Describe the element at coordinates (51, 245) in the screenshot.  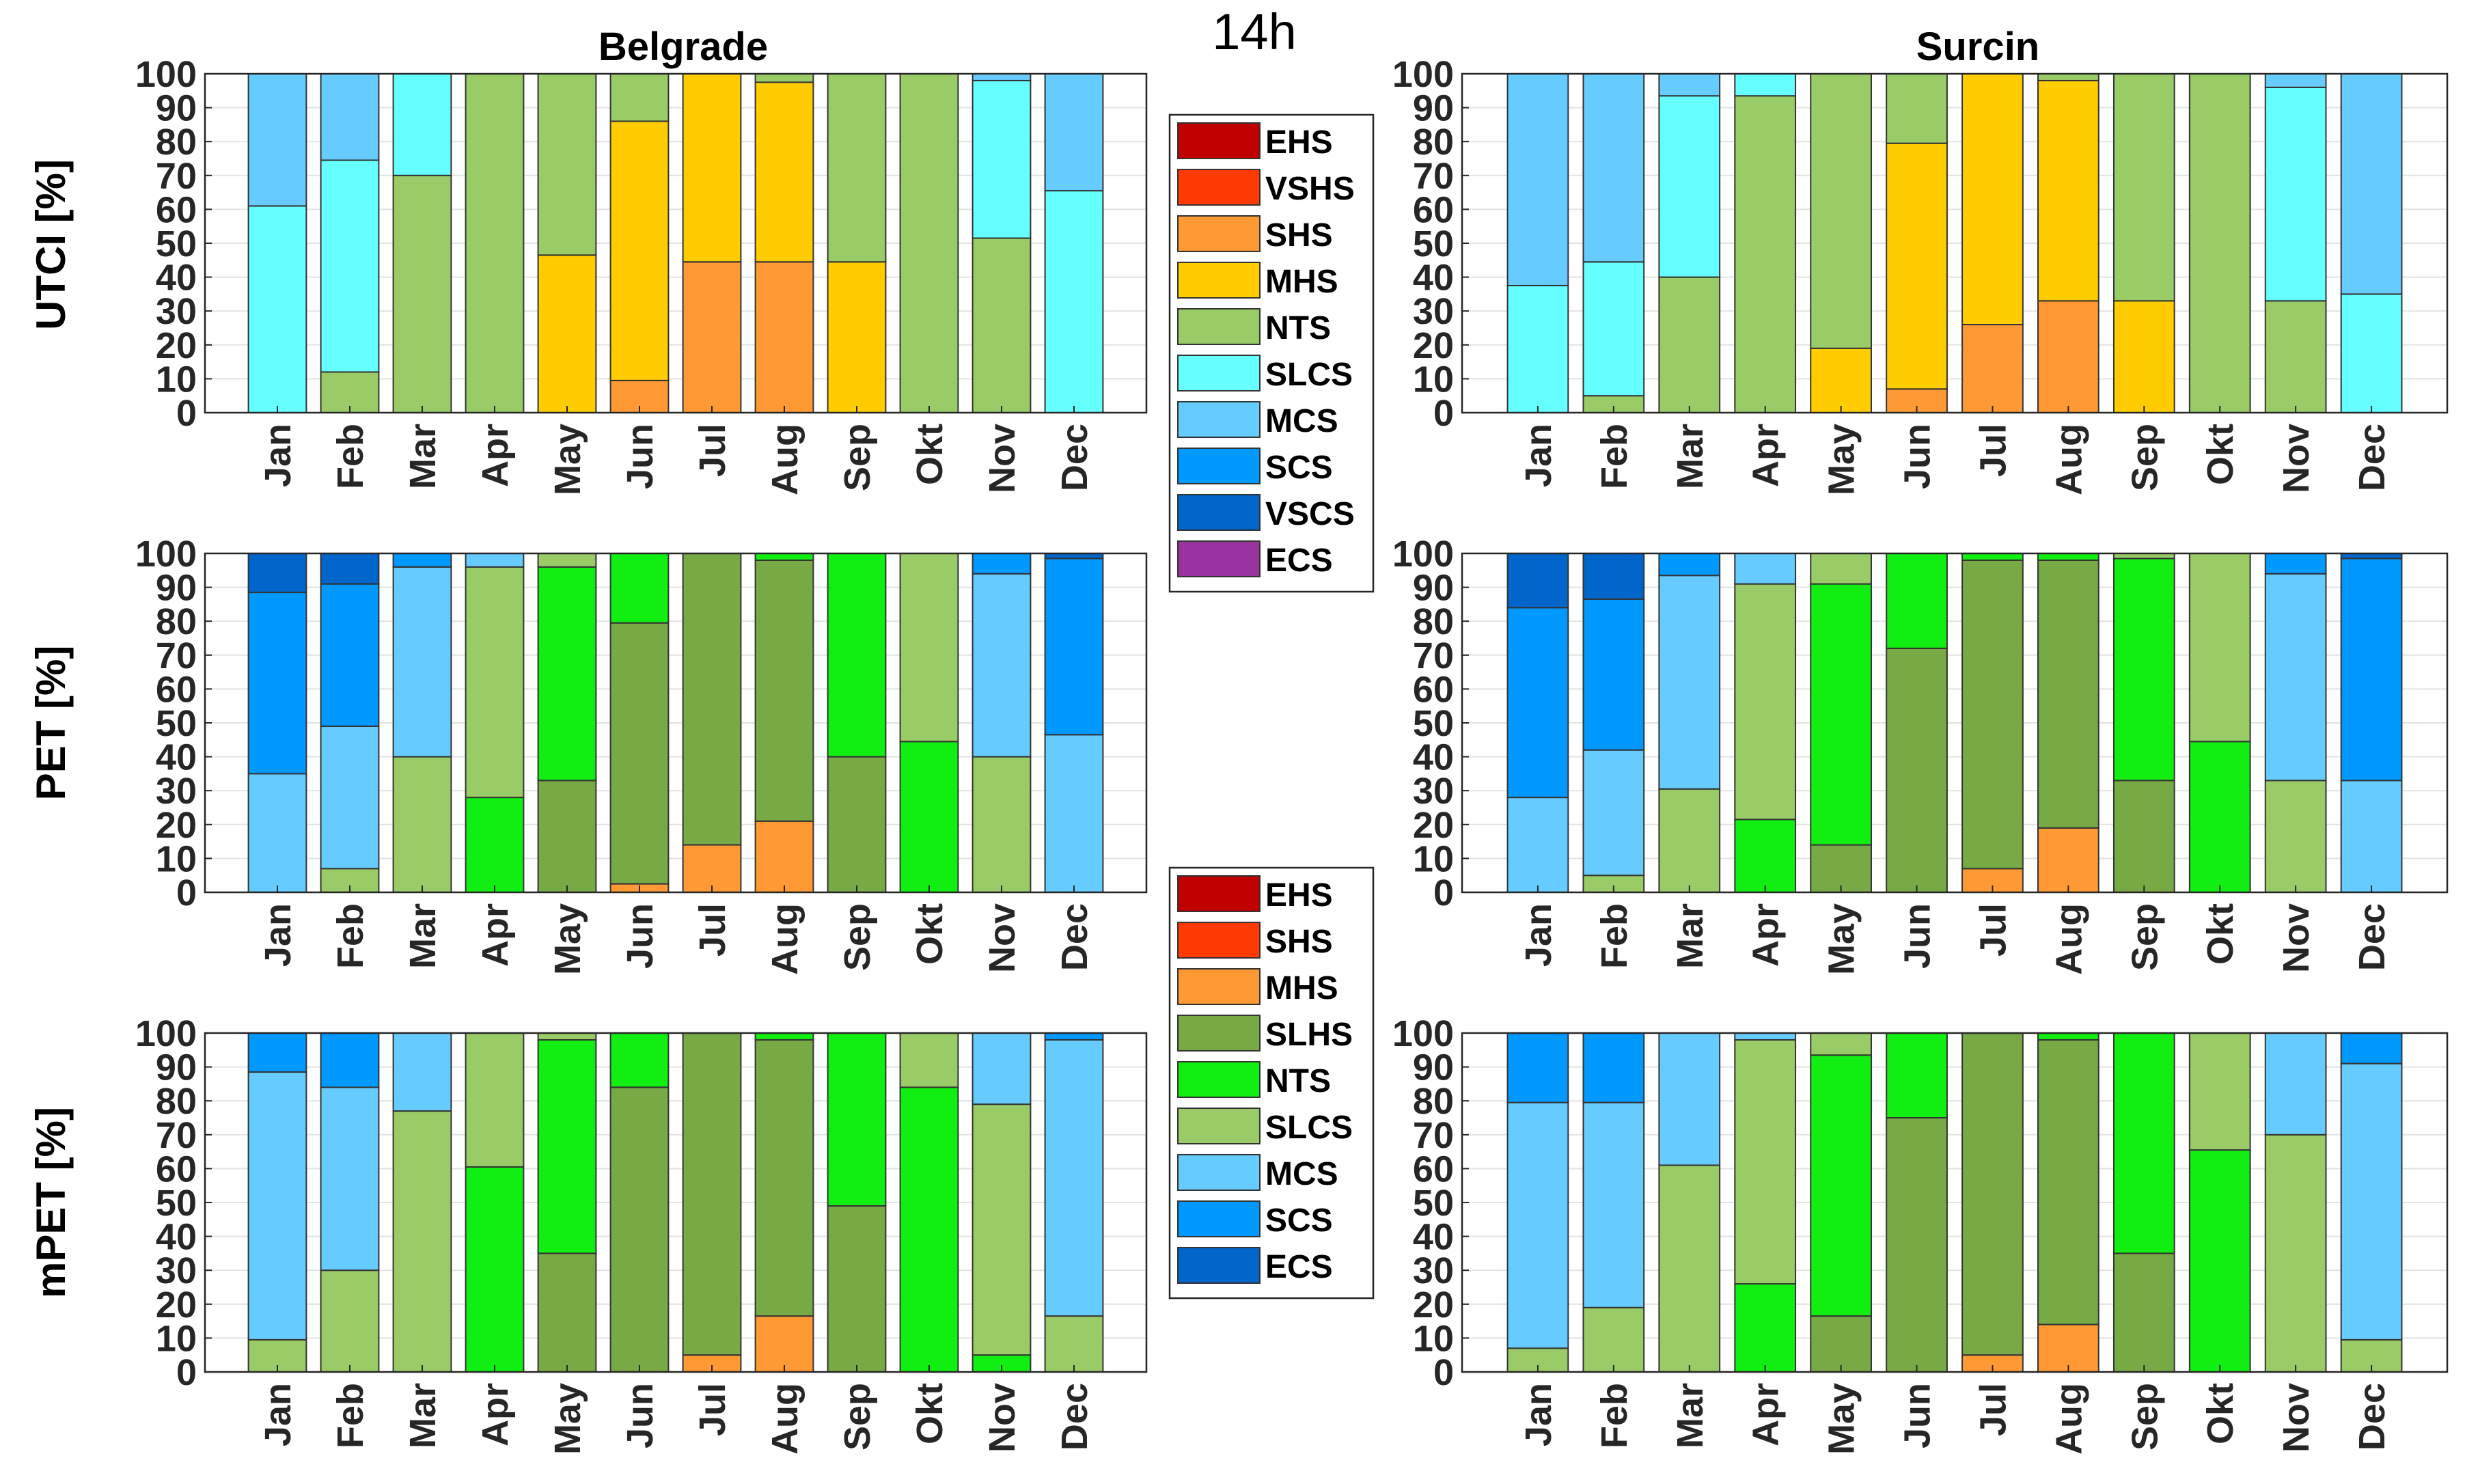
I see `row-label-utci: UTCI [%]` at that location.